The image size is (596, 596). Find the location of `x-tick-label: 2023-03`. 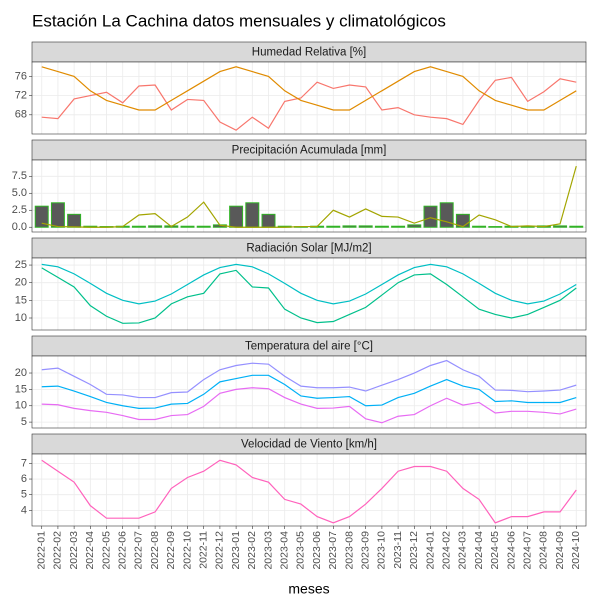

x-tick-label: 2023-03 is located at coordinates (268, 550).